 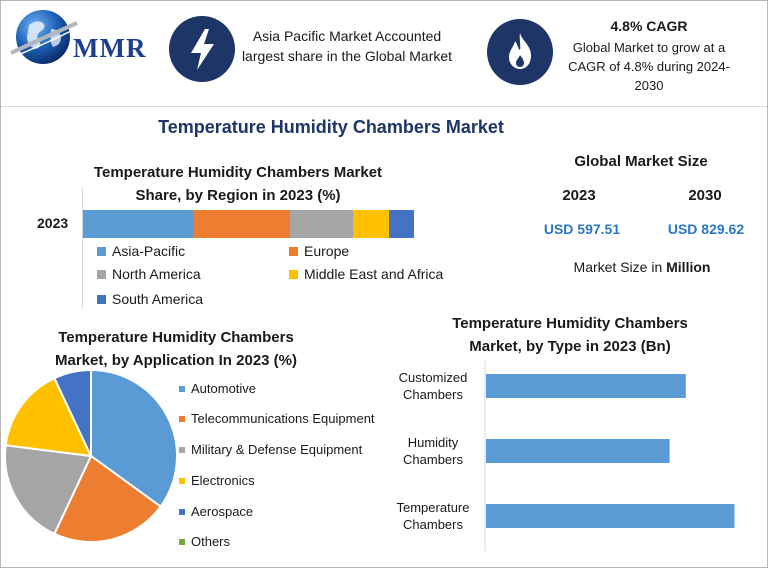 I want to click on pie-slice-aerospace, so click(x=72, y=413).